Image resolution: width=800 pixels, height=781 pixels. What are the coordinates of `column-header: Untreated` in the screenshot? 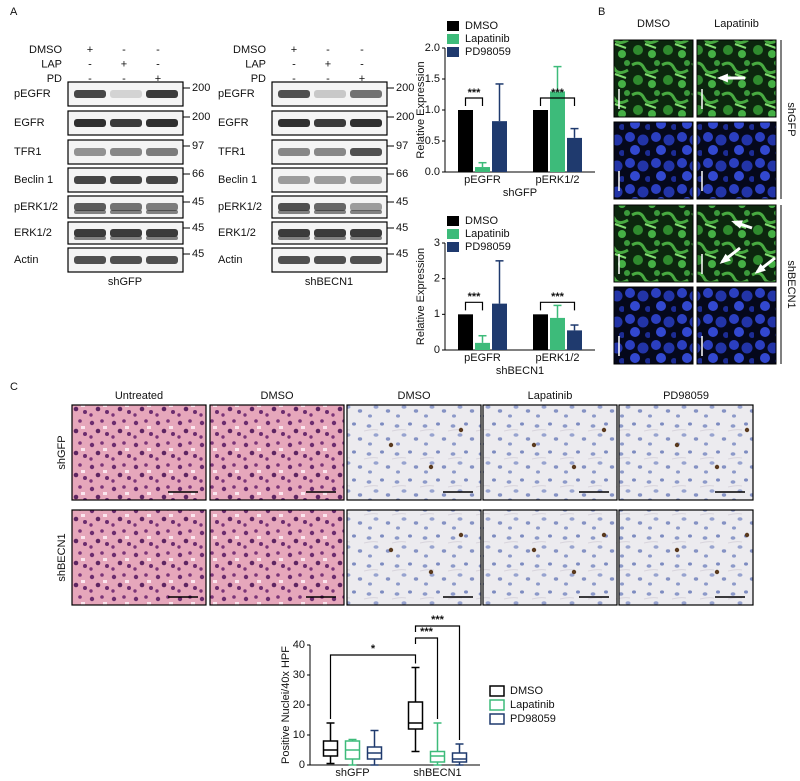 It's located at (139, 396).